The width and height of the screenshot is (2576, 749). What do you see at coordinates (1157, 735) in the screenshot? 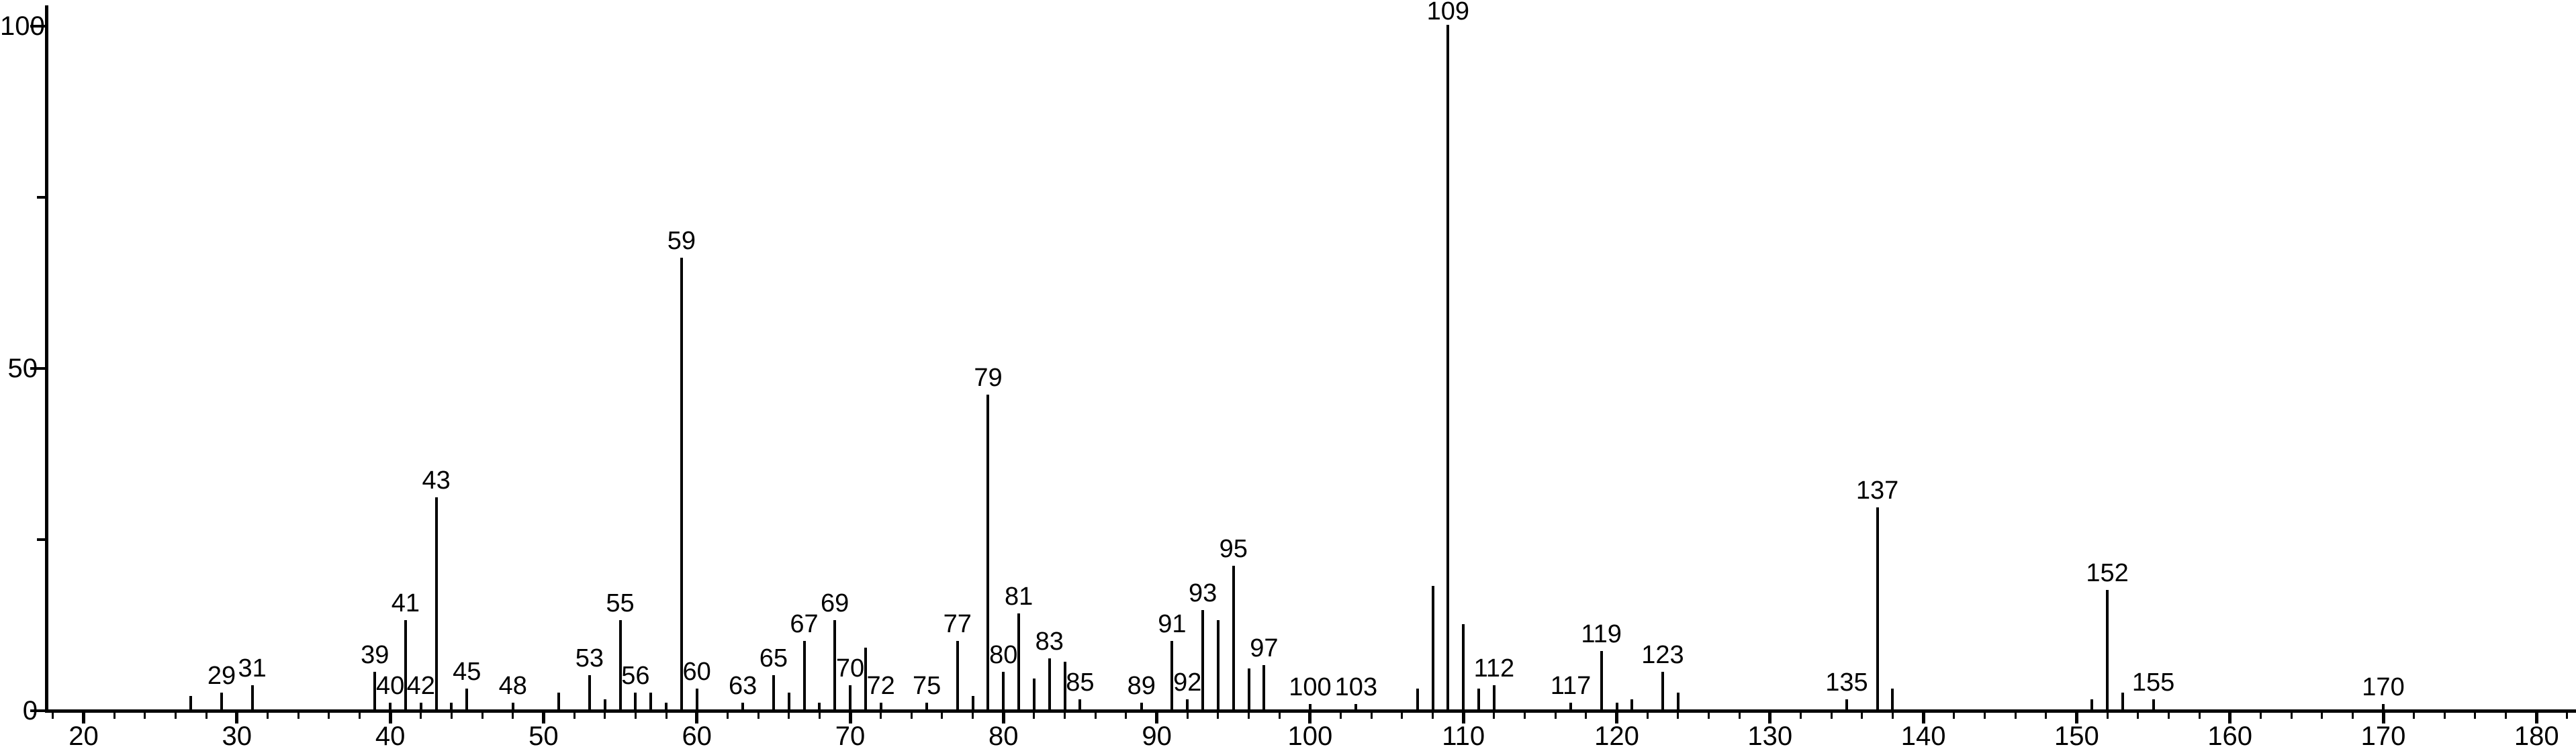
I see `x-tick-label-90: 90` at bounding box center [1157, 735].